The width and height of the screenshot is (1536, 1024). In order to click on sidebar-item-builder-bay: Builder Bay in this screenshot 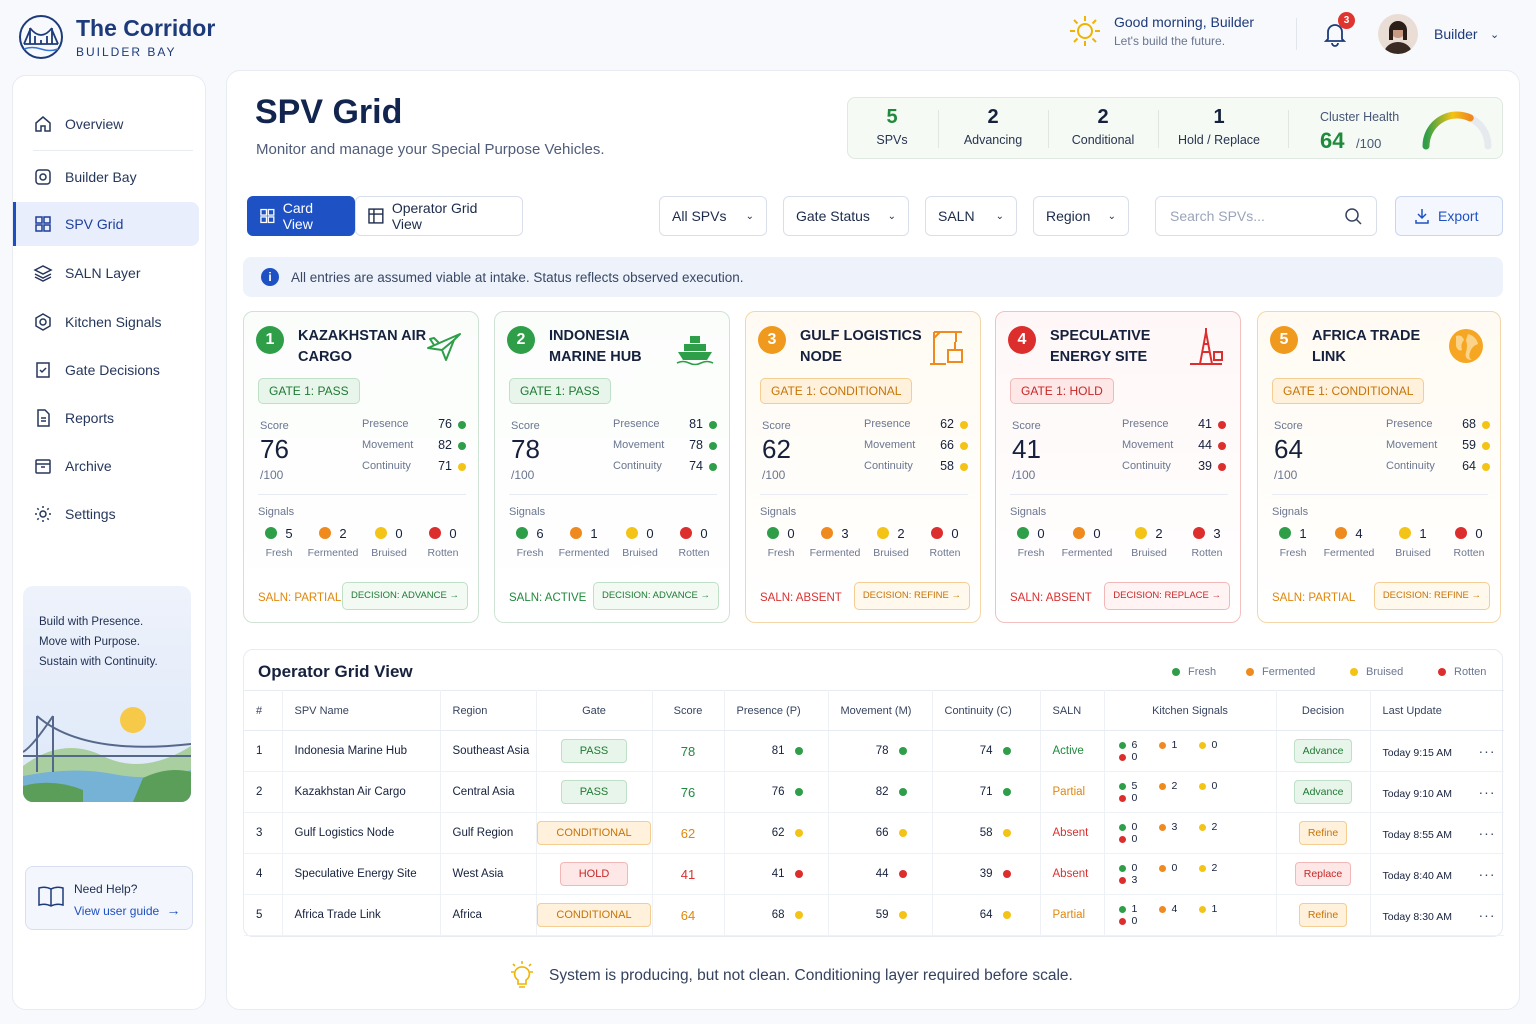, I will do `click(110, 177)`.